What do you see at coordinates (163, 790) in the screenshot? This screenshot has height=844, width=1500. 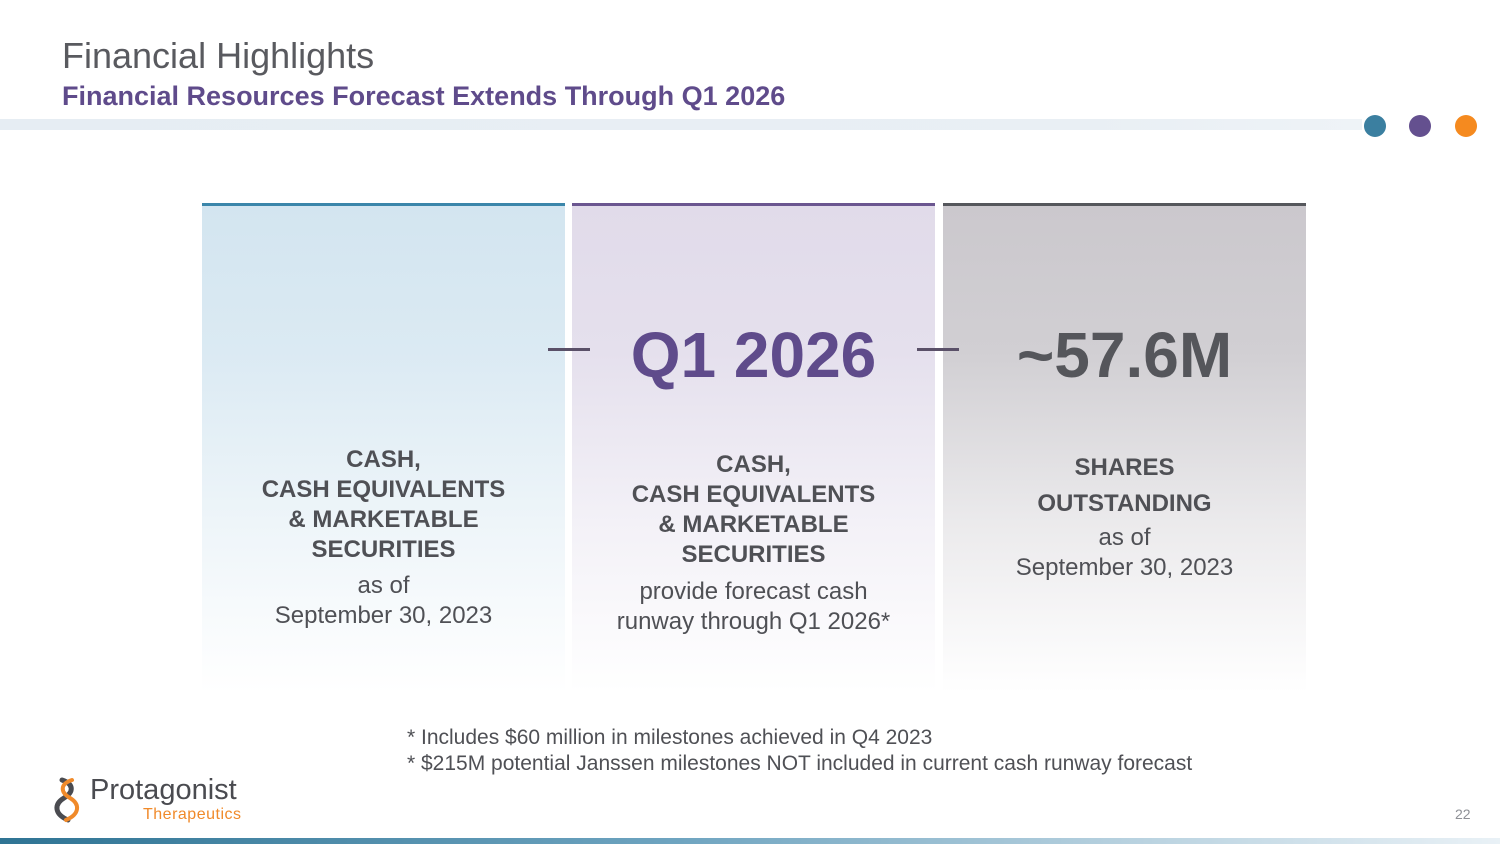 I see `logo-name: Protagonist` at bounding box center [163, 790].